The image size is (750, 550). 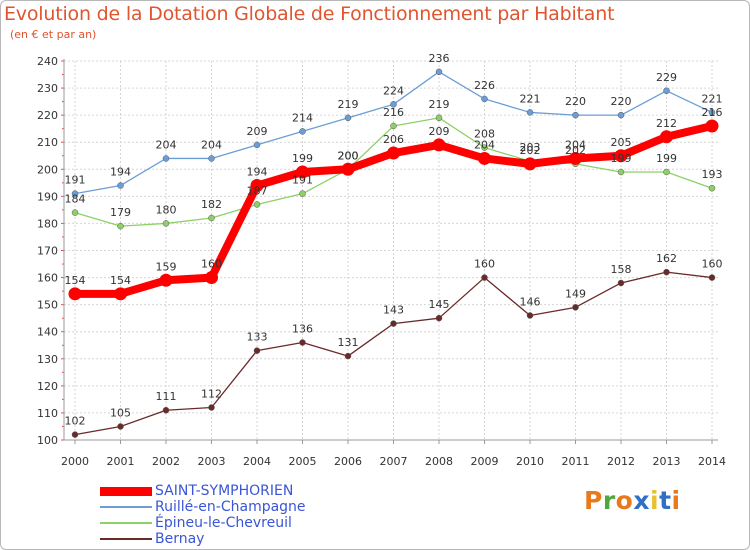 What do you see at coordinates (211, 204) in the screenshot?
I see `data-label-epineu-le-chevreuil: 182` at bounding box center [211, 204].